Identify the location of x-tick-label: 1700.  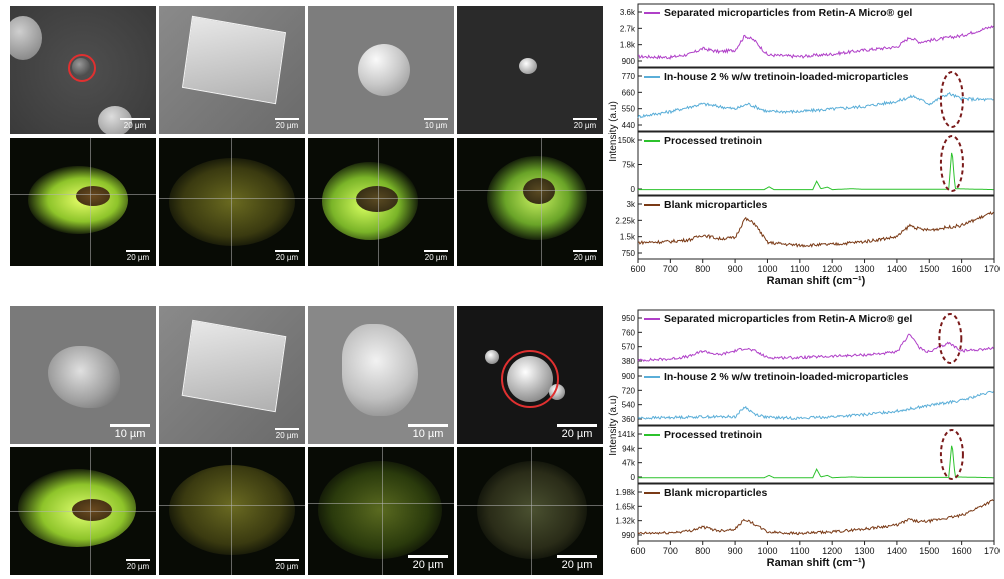
(992, 551).